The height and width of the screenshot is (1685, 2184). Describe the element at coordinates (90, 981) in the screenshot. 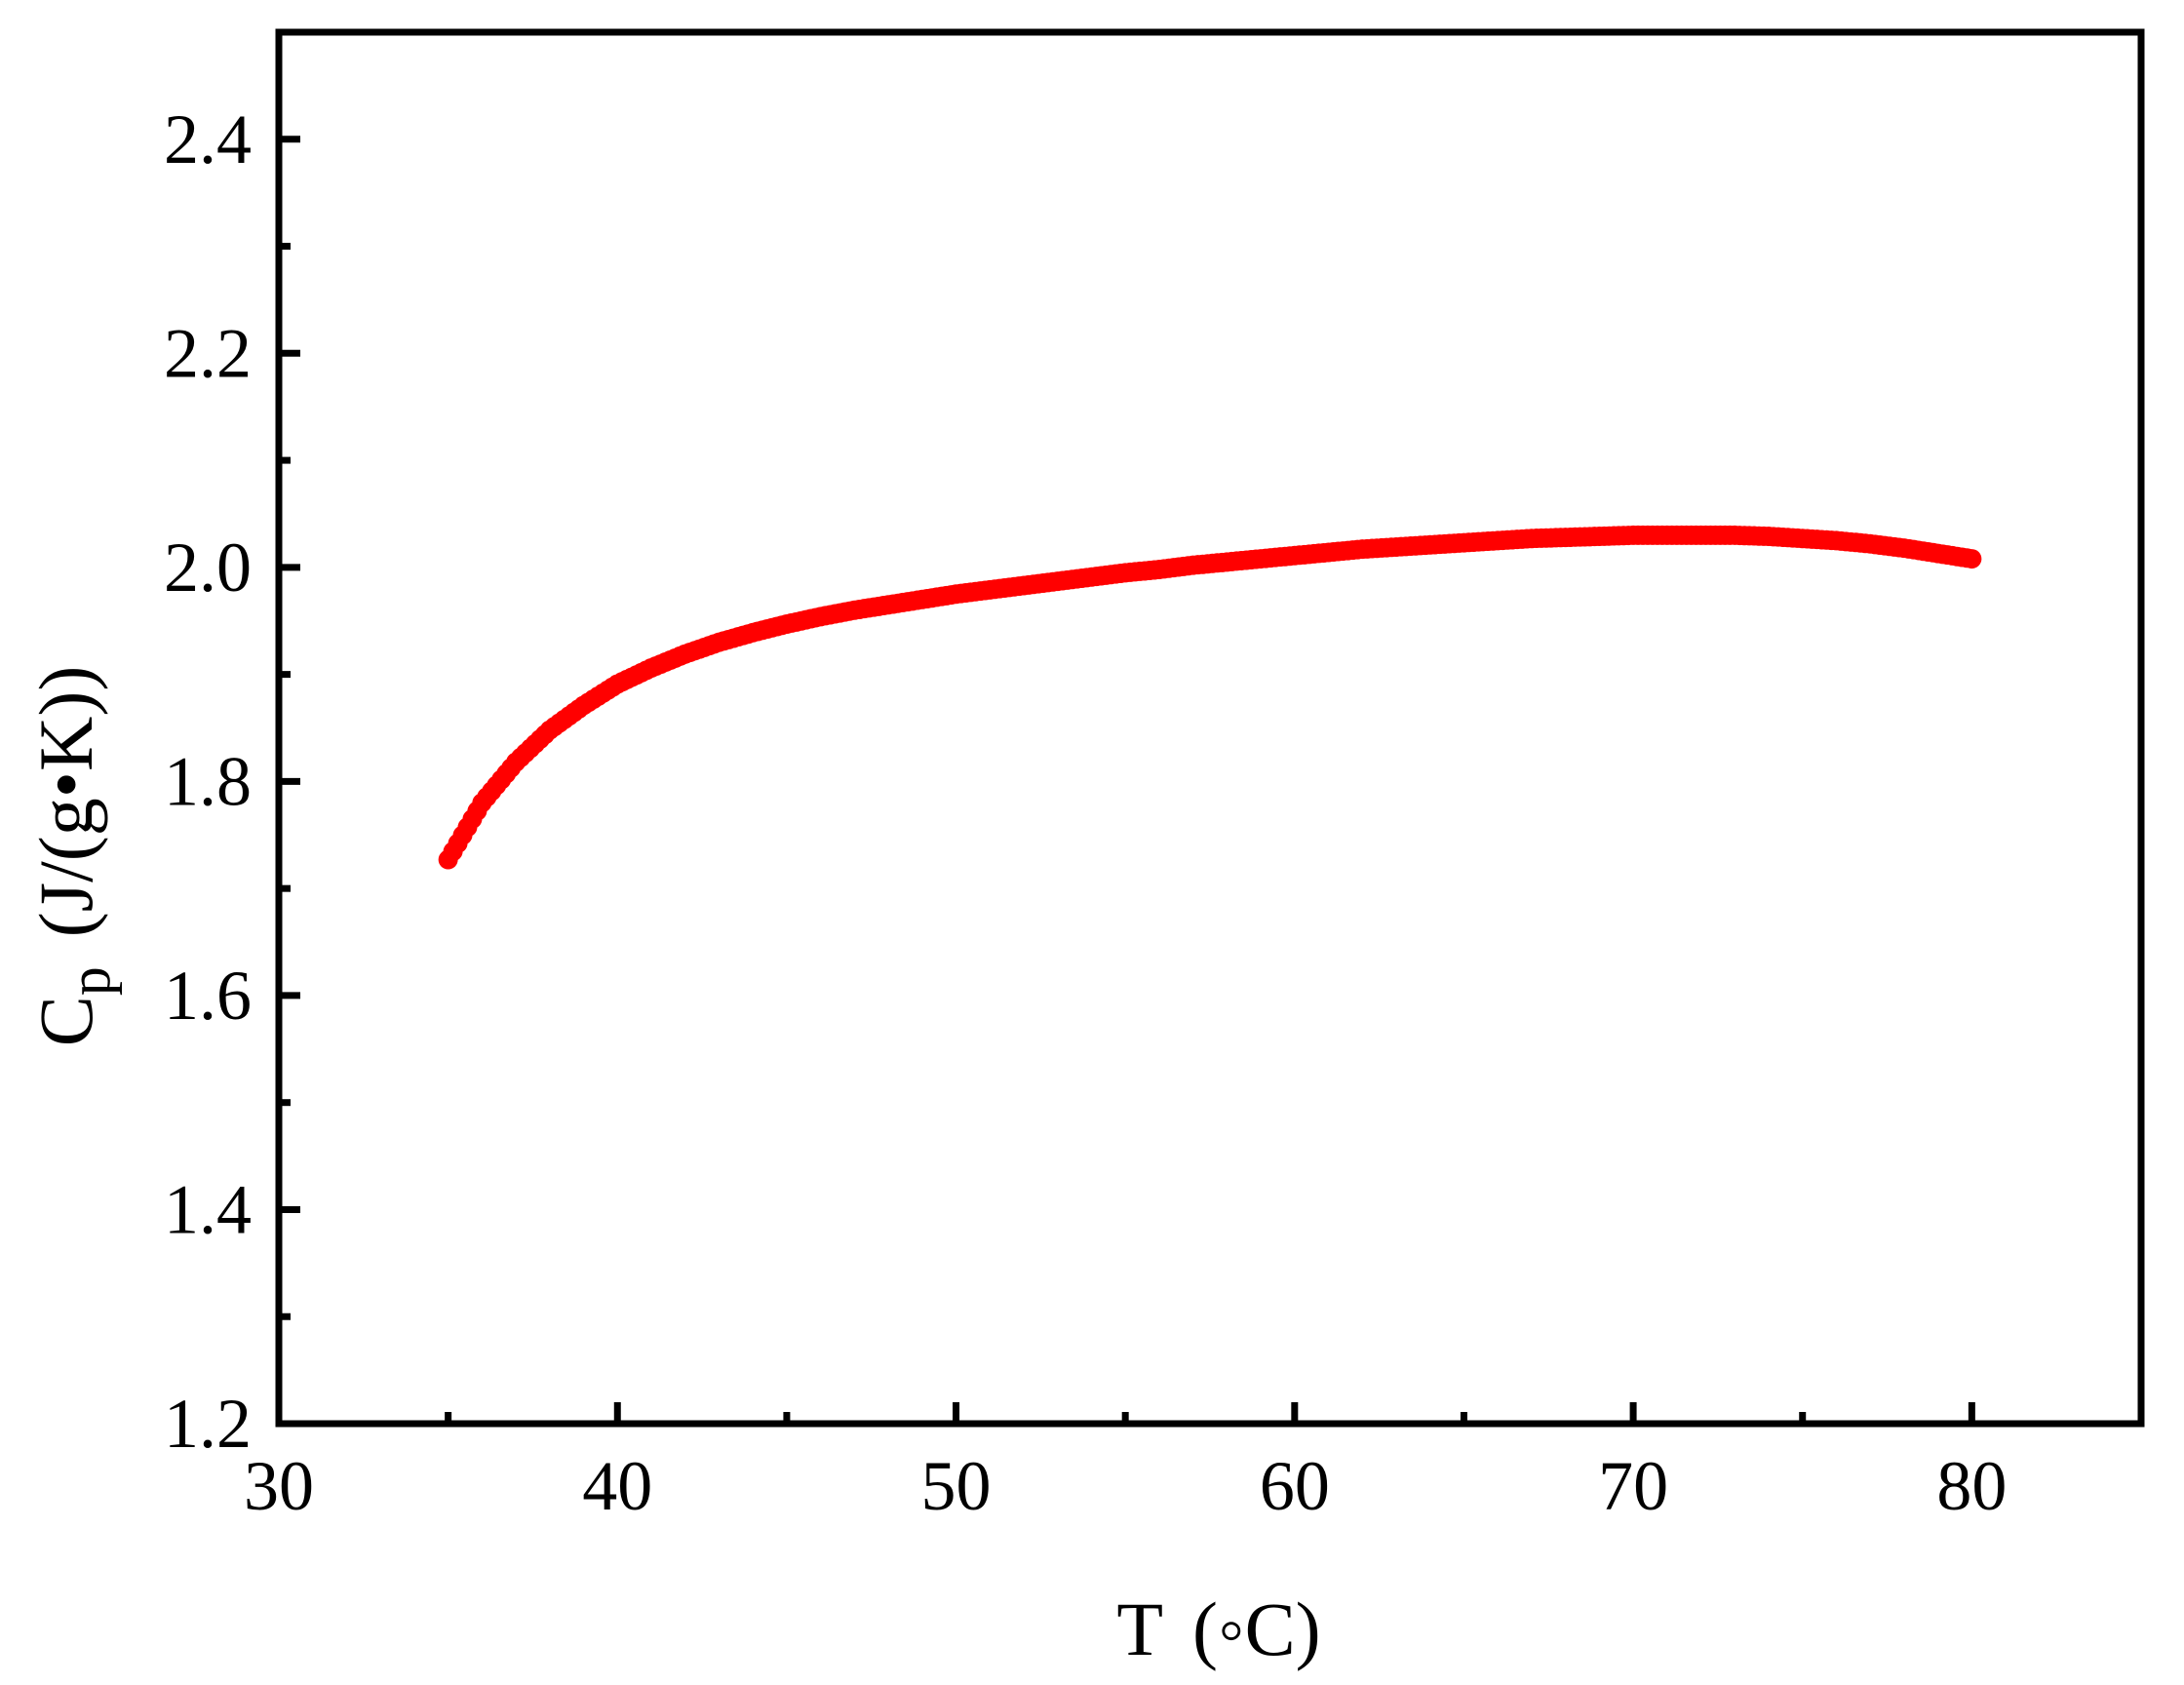

I see `y-axis-subscript: p` at that location.